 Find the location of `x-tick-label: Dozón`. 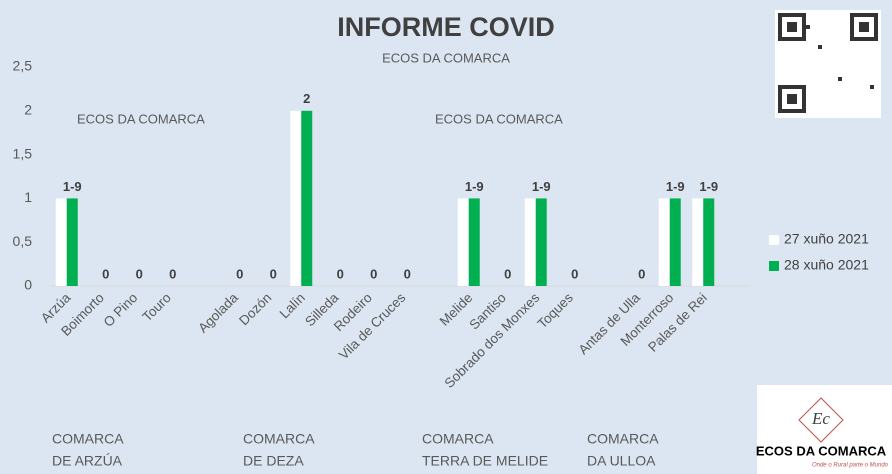

x-tick-label: Dozón is located at coordinates (255, 309).